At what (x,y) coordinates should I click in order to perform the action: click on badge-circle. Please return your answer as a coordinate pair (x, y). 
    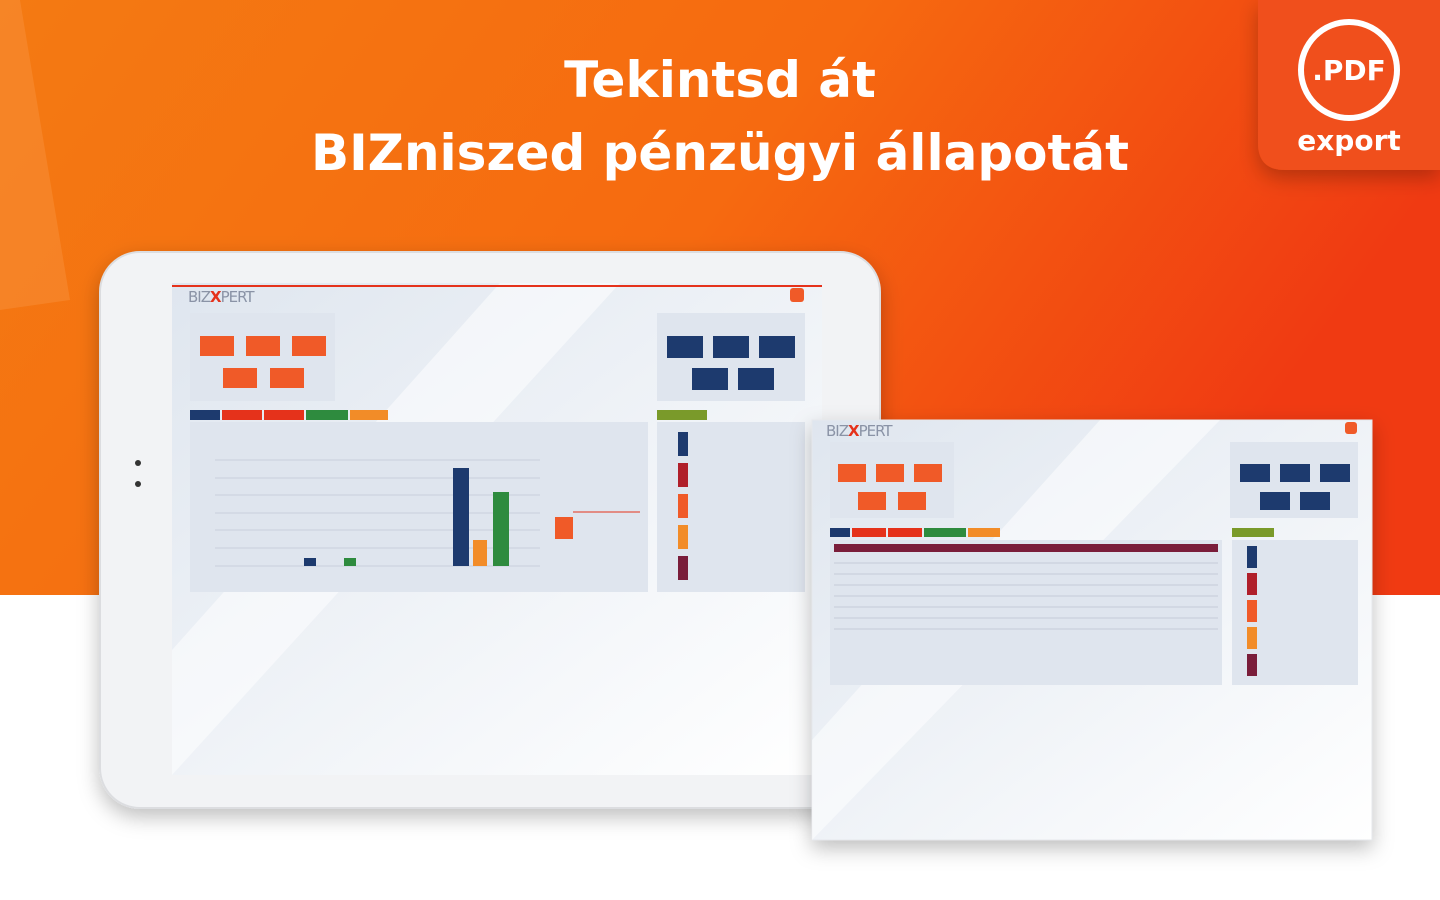
    Looking at the image, I should click on (1349, 70).